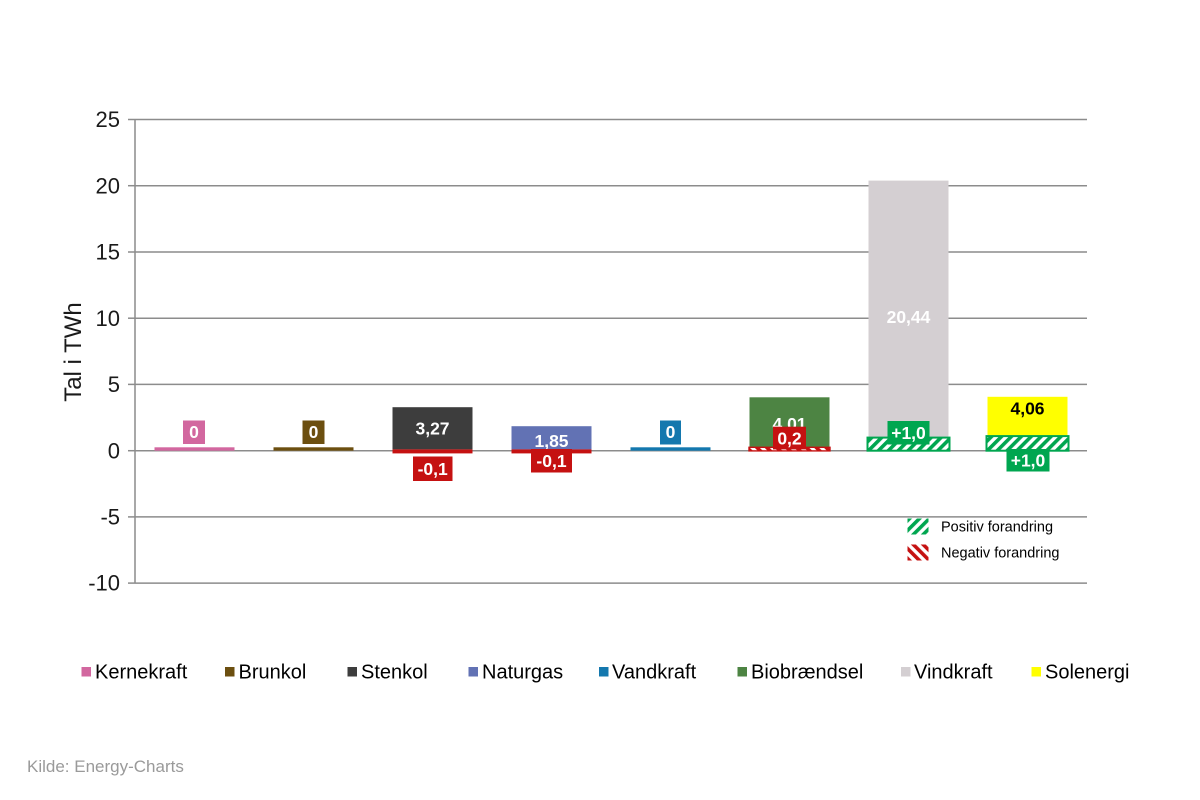 The height and width of the screenshot is (800, 1200). I want to click on svg-text: -10, so click(104, 583).